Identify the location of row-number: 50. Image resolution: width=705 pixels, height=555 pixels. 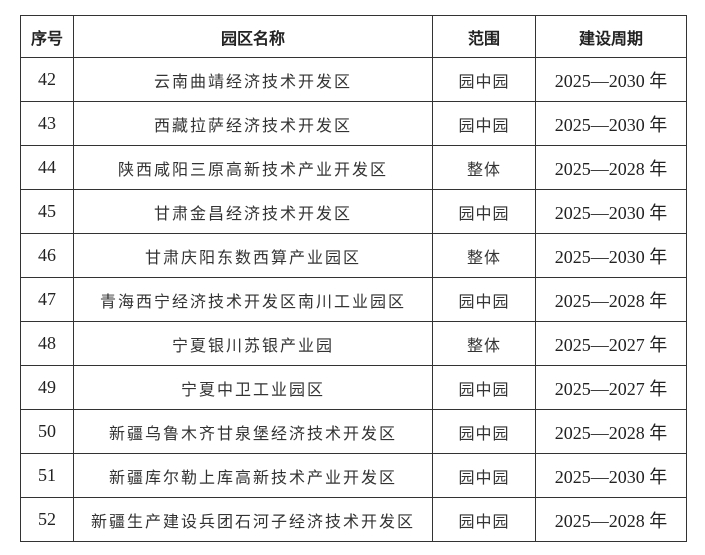
(47, 431).